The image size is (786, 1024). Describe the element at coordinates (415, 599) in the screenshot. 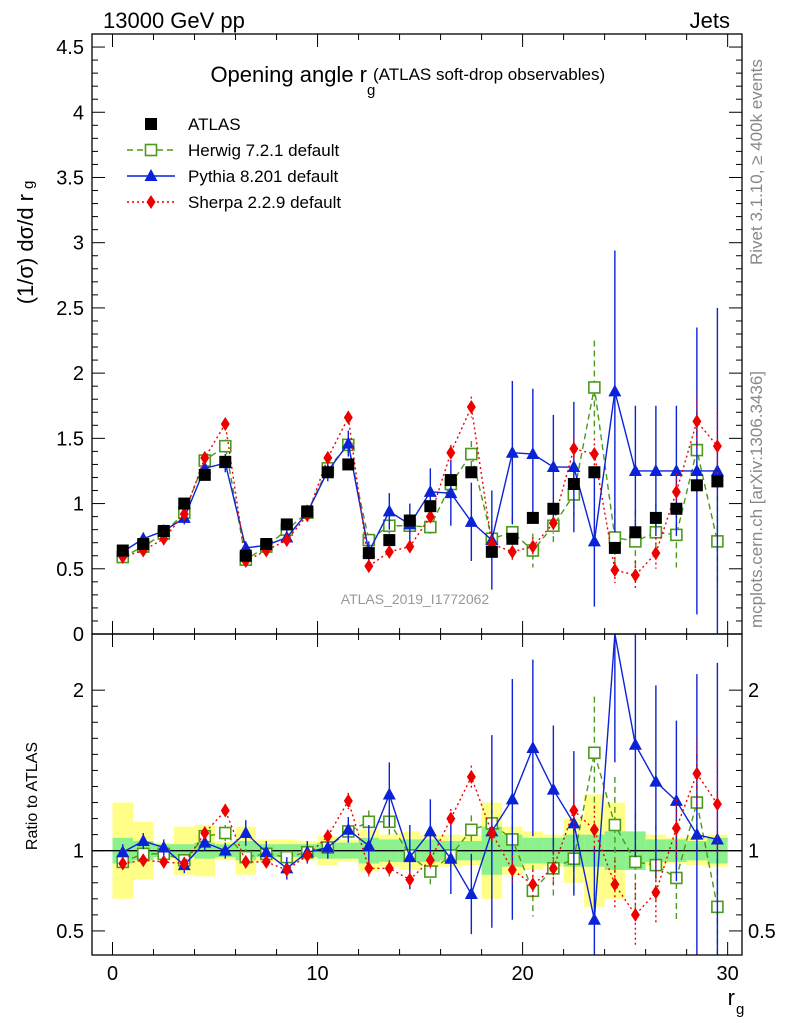

I see `analysis-watermark: ATLAS_2019_I1772062` at that location.